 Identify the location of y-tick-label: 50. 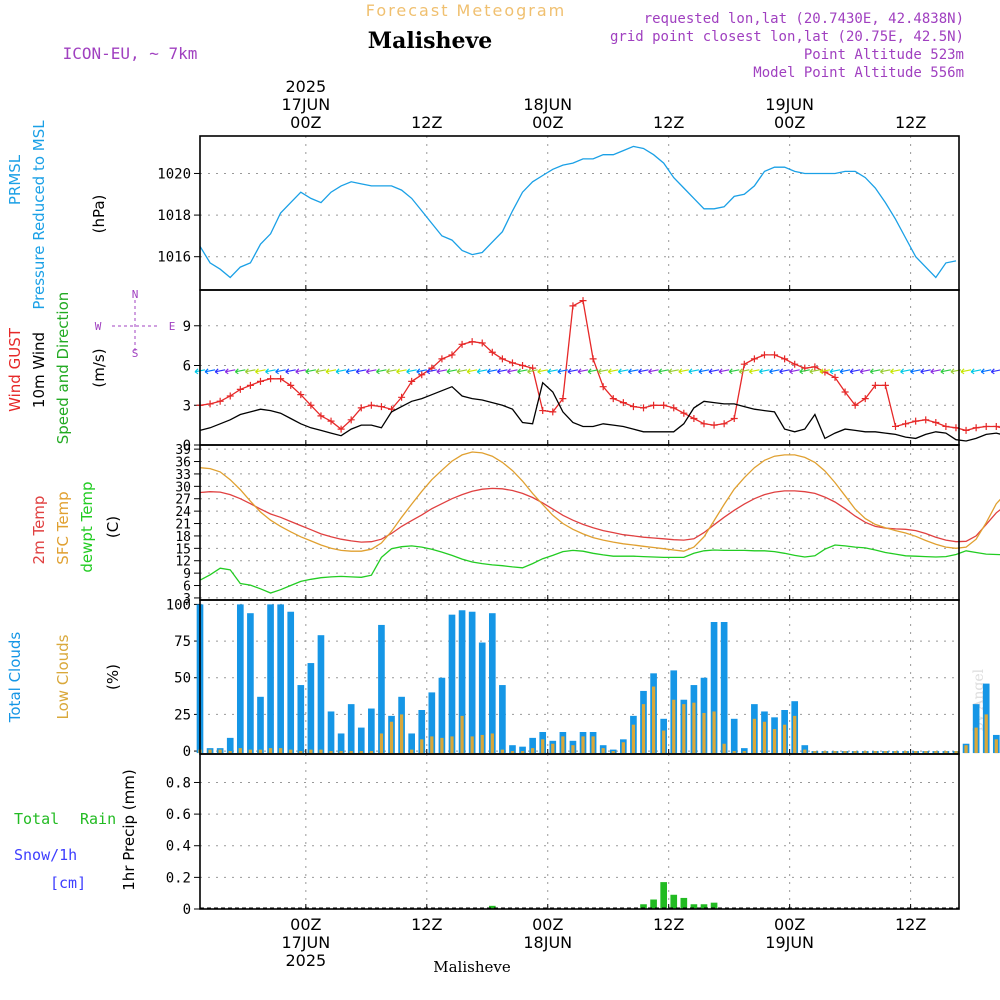
(182, 679).